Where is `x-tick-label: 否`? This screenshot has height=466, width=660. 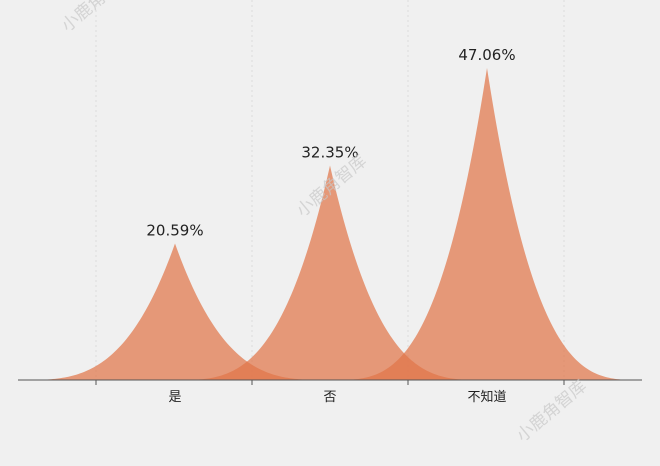 x-tick-label: 否 is located at coordinates (329, 397).